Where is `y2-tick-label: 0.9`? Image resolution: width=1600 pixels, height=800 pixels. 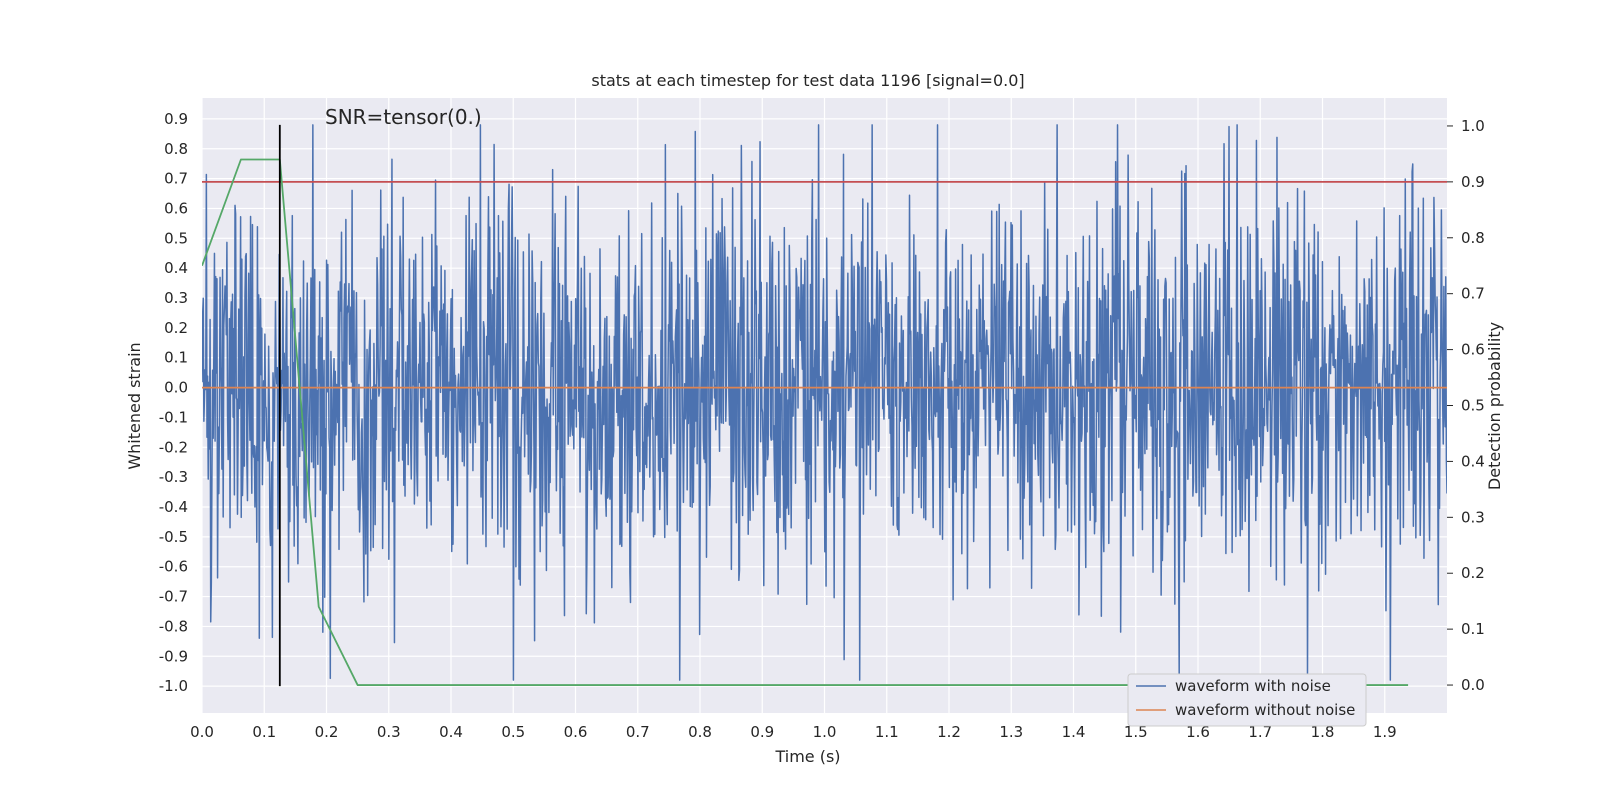
y2-tick-label: 0.9 is located at coordinates (1473, 182).